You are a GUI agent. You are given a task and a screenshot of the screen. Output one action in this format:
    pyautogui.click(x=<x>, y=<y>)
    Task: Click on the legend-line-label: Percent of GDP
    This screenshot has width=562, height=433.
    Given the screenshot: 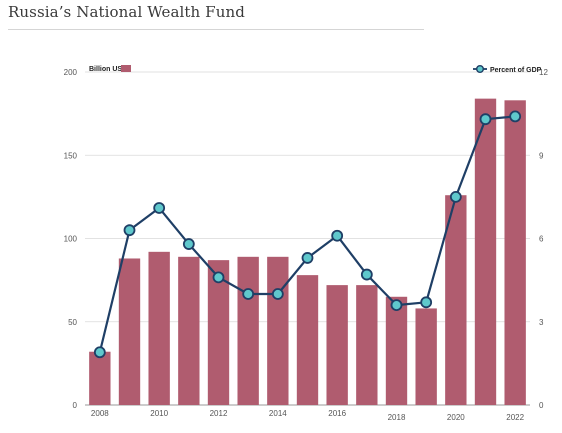 What is the action you would take?
    pyautogui.click(x=516, y=70)
    